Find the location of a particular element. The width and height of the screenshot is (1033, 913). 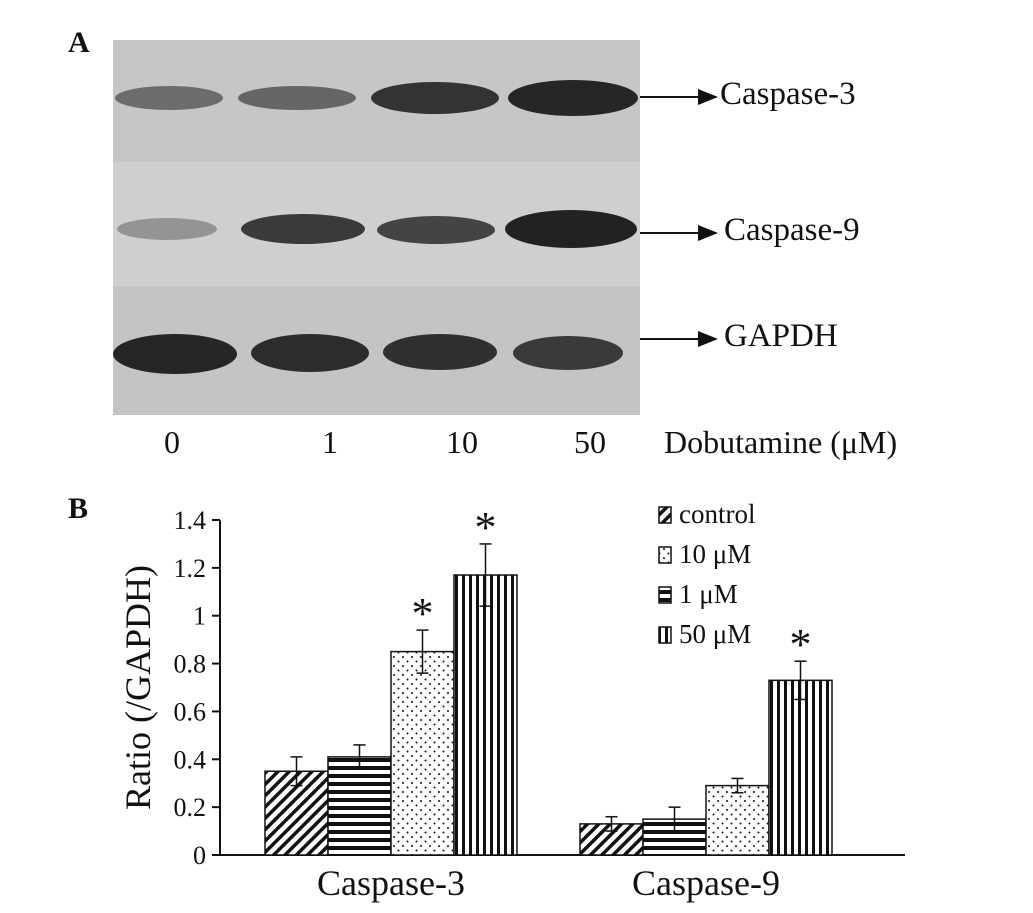

y-tick-label: 0.2 is located at coordinates (190, 807).